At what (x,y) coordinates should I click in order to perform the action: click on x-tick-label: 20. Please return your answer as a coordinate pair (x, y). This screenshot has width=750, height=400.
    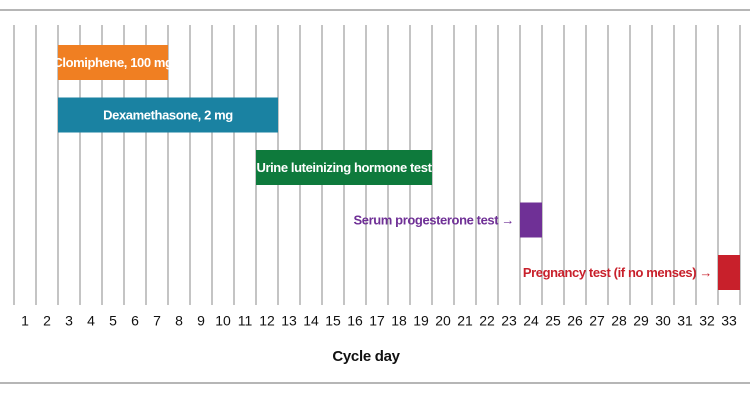
    Looking at the image, I should click on (443, 321).